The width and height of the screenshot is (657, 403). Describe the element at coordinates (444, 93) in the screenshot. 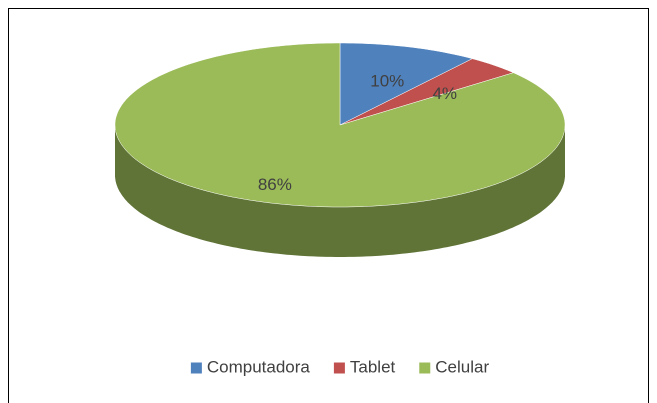

I see `data-label: 4%` at that location.